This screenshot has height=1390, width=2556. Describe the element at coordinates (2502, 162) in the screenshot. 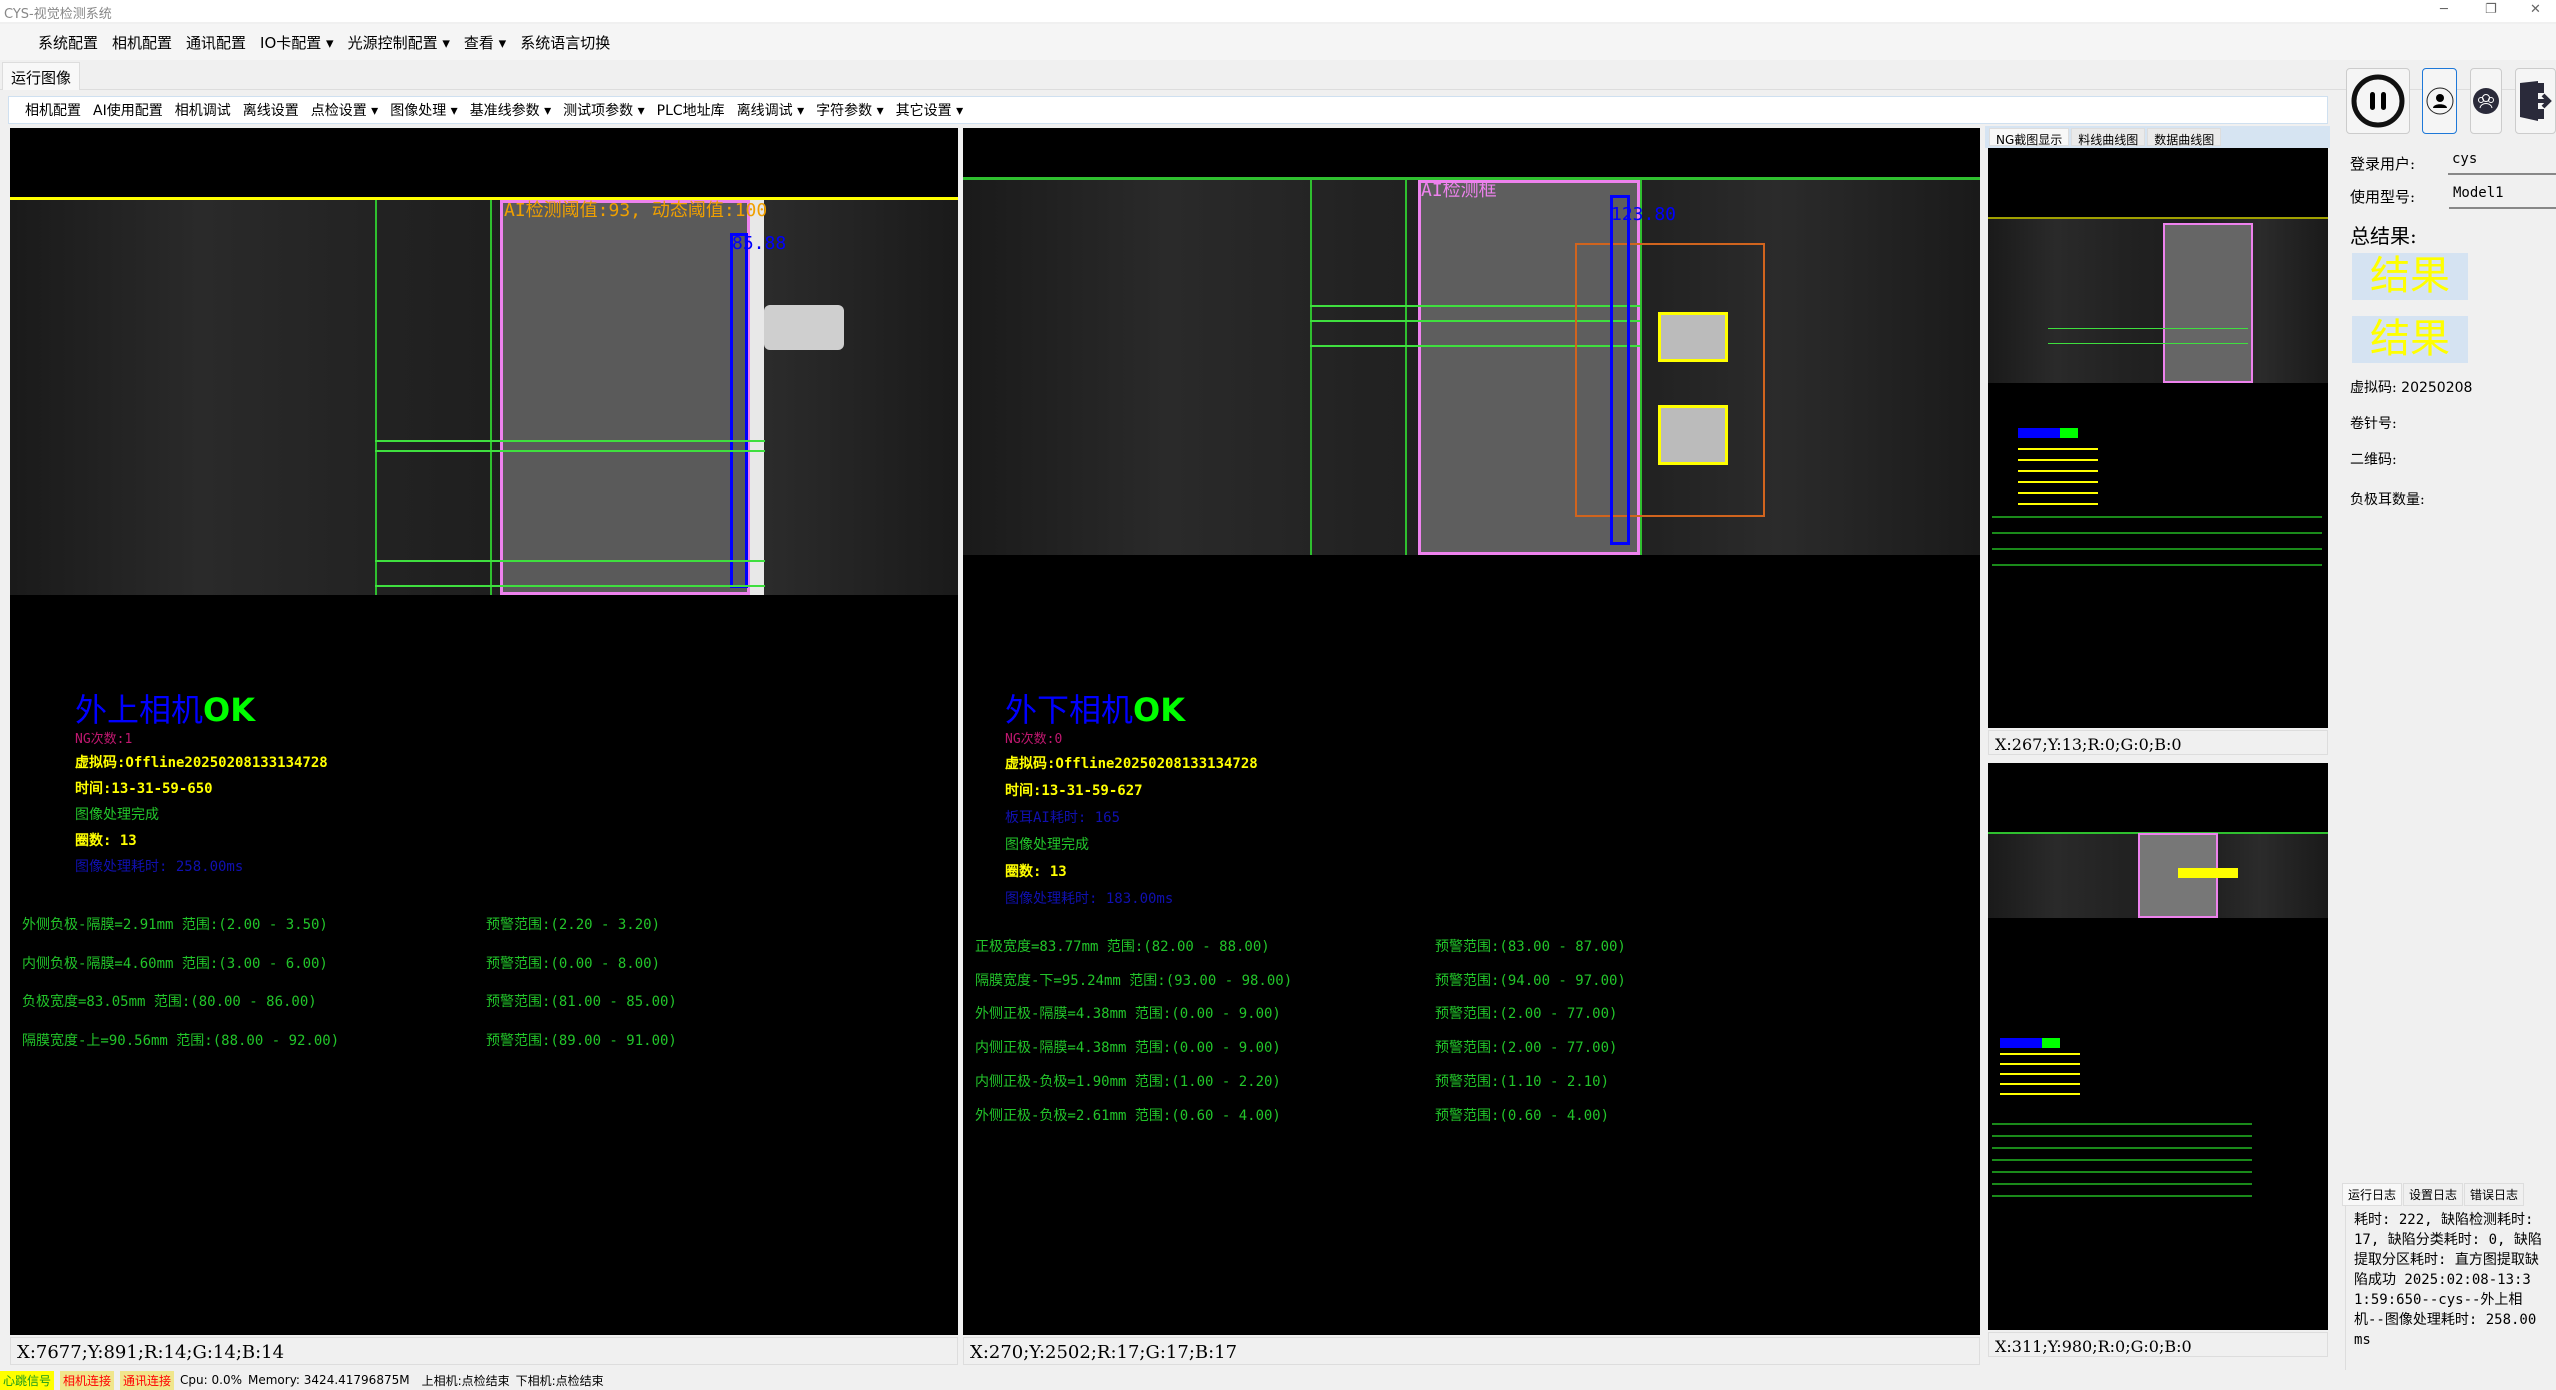

I see `login-user-field: cys` at that location.